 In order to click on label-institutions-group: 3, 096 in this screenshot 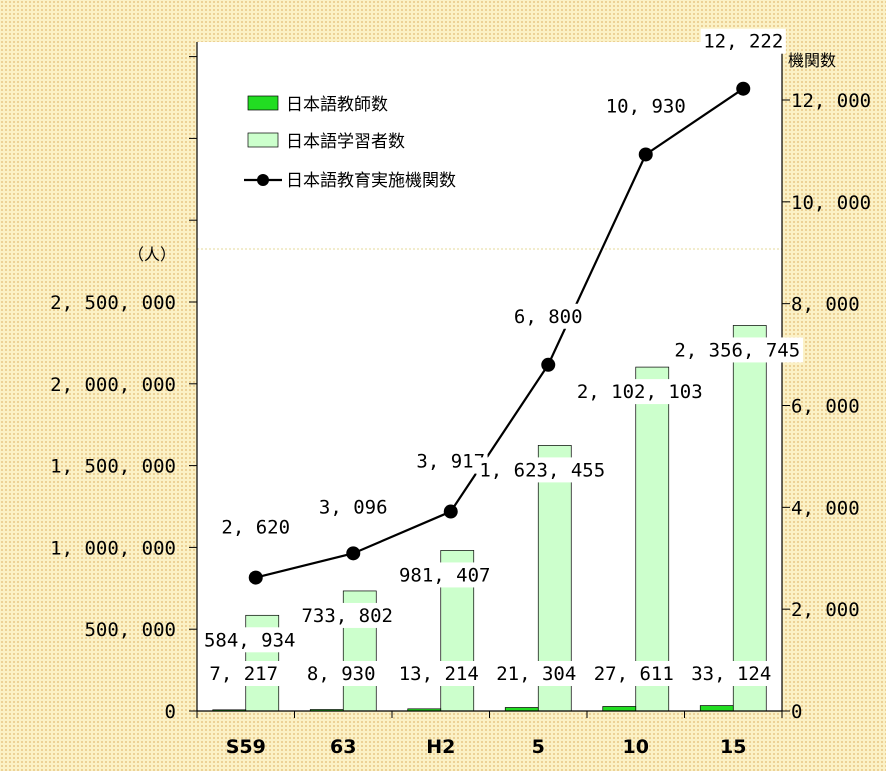, I will do `click(353, 507)`.